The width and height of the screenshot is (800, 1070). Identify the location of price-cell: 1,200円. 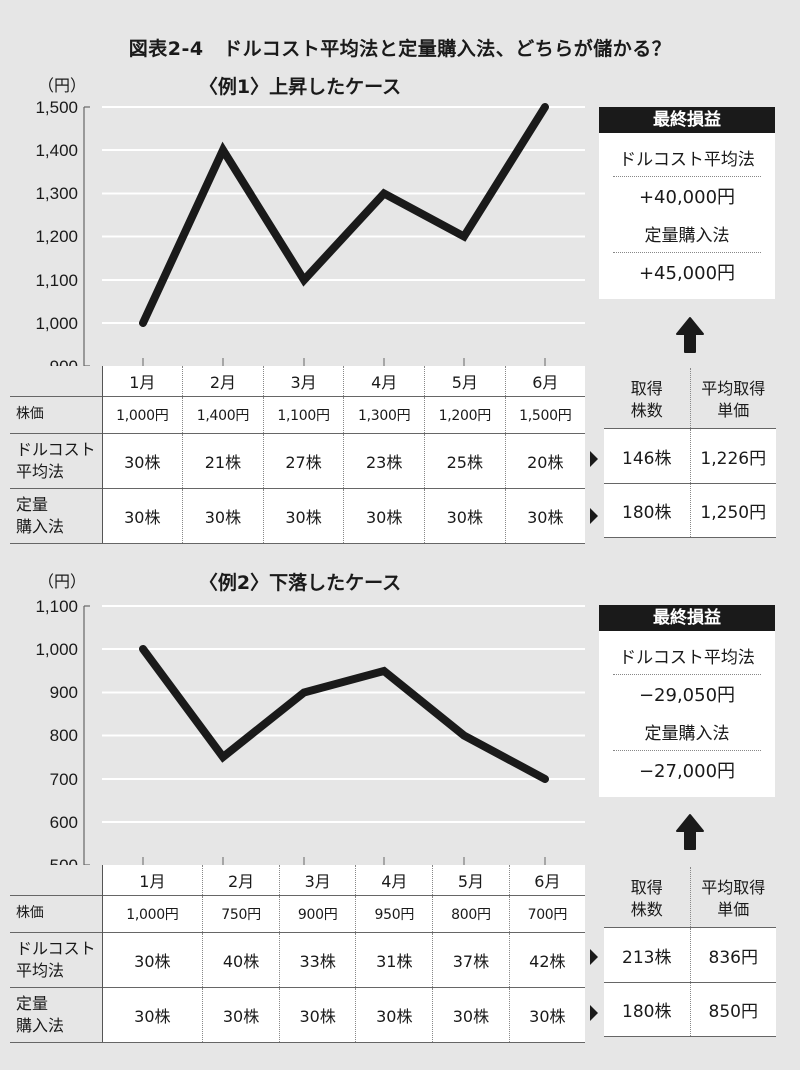
(465, 414).